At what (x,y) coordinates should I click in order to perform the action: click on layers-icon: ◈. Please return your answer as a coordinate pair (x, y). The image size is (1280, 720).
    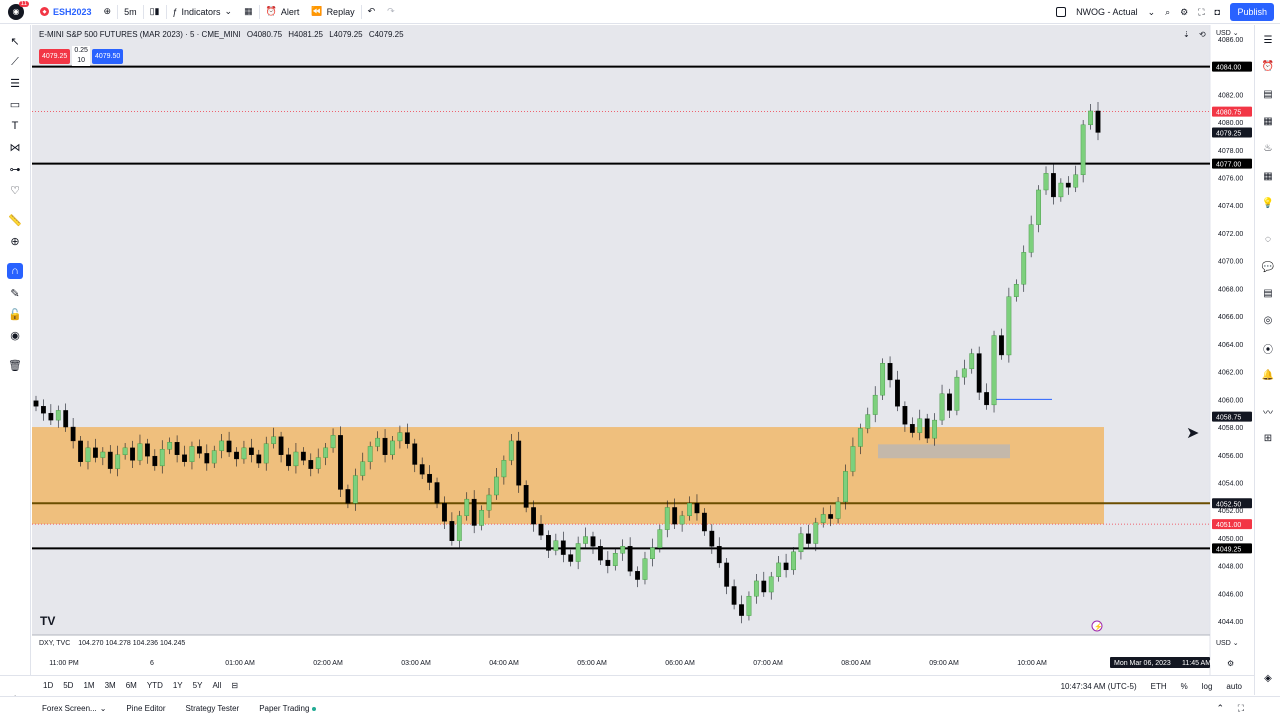
    Looking at the image, I should click on (1268, 678).